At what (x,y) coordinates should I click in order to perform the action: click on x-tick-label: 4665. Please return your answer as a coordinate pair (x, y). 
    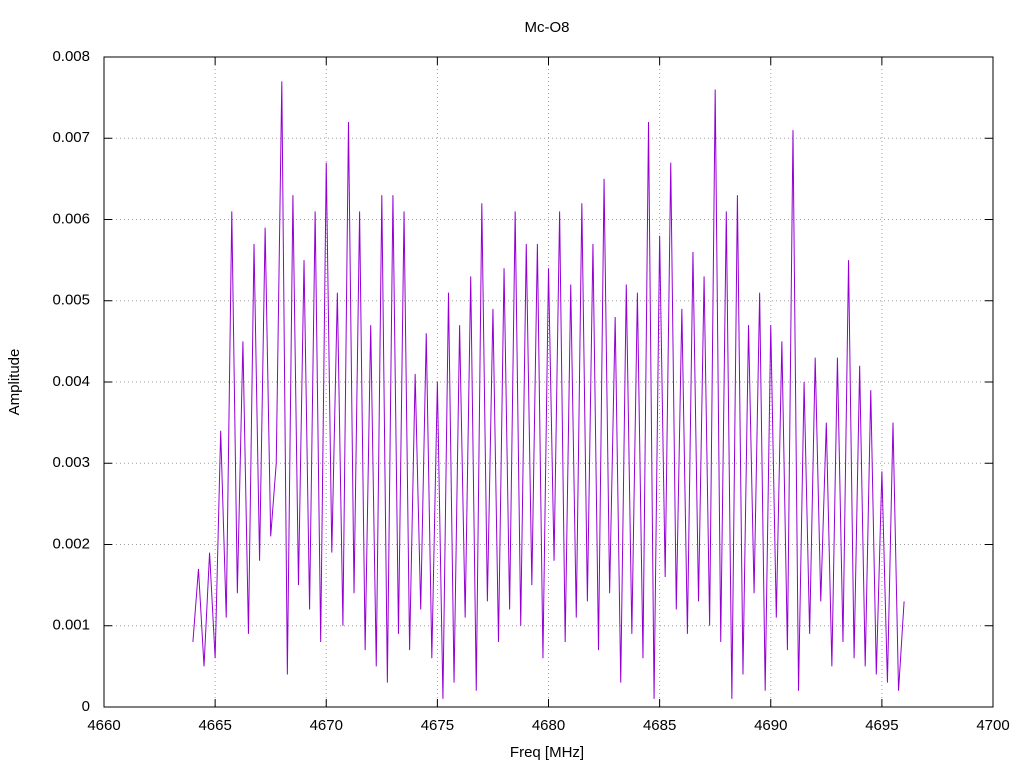
    Looking at the image, I should click on (214, 725).